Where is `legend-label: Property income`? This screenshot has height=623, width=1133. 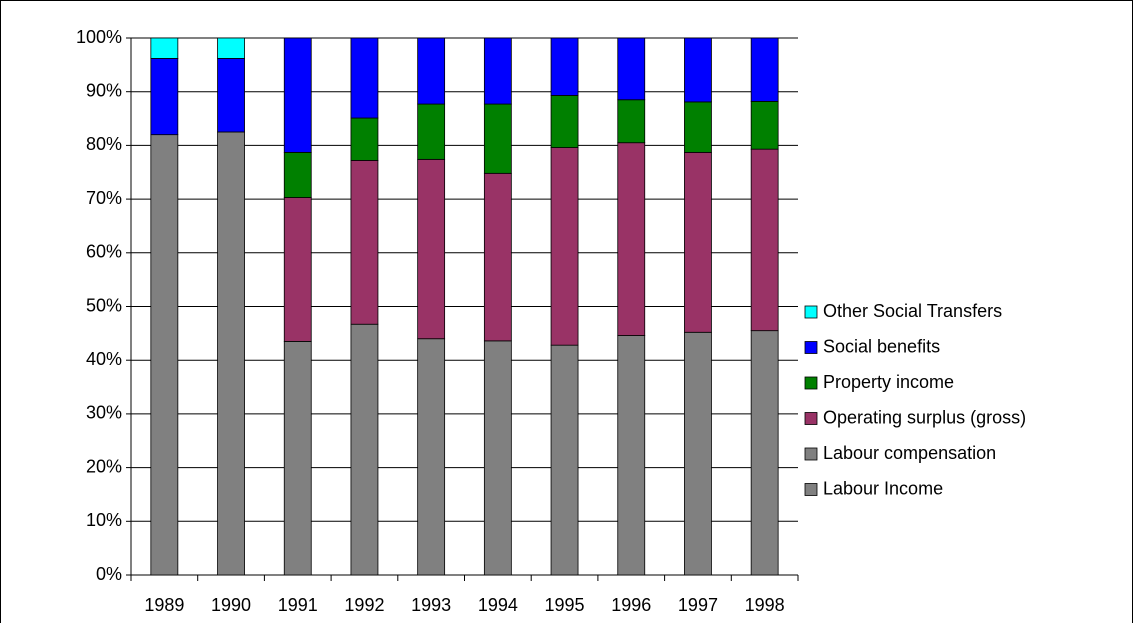 legend-label: Property income is located at coordinates (888, 382).